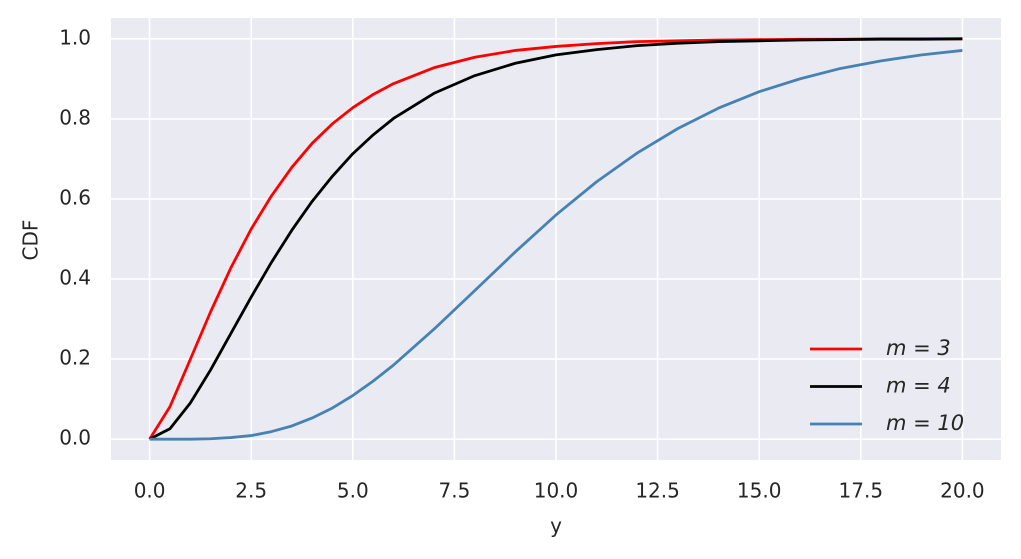 The image size is (1021, 559). What do you see at coordinates (75, 358) in the screenshot?
I see `y-tick-label: 0.2` at bounding box center [75, 358].